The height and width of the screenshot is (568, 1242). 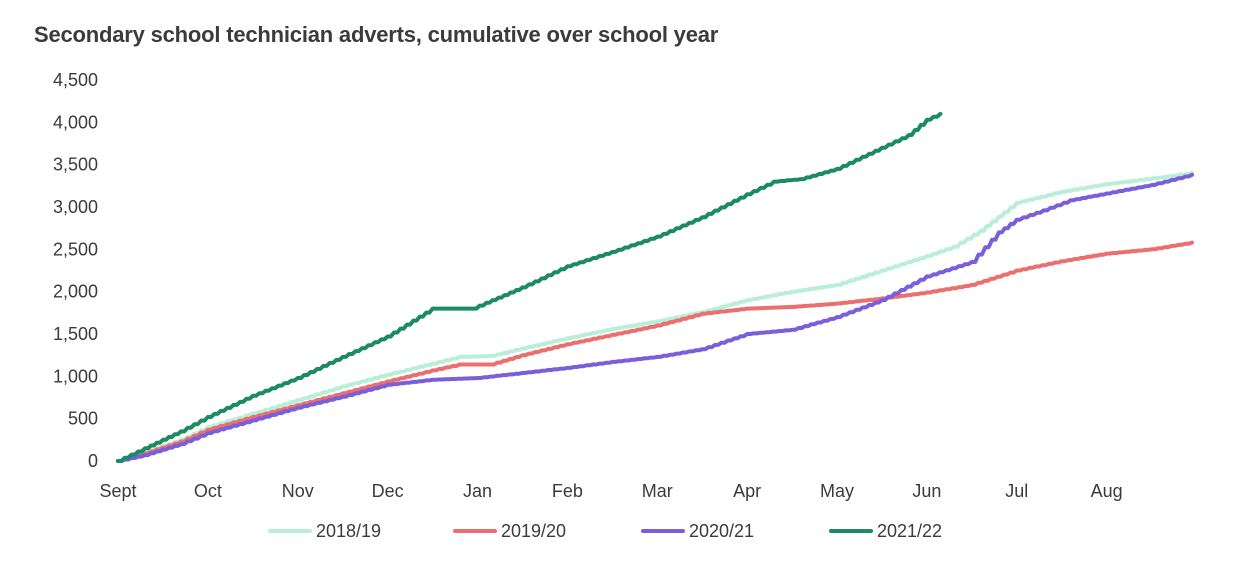 What do you see at coordinates (747, 491) in the screenshot?
I see `x-tick-label: Apr` at bounding box center [747, 491].